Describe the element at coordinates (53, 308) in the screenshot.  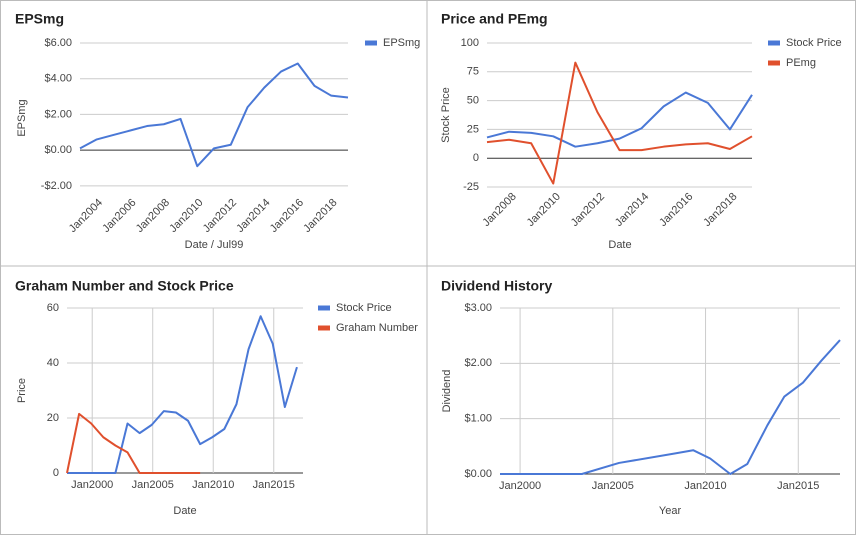
I see `y-tick-label: 60` at that location.